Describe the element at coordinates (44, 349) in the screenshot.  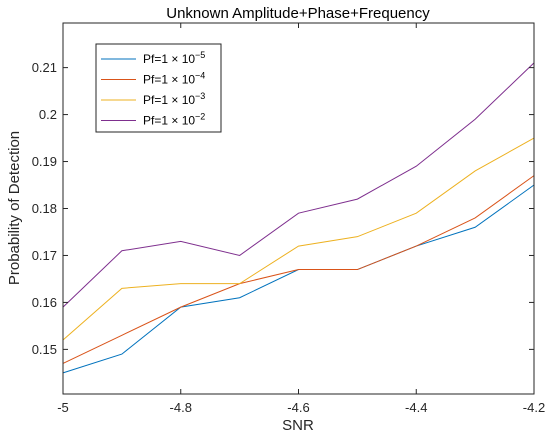
I see `y-tick-label: 0.15` at that location.